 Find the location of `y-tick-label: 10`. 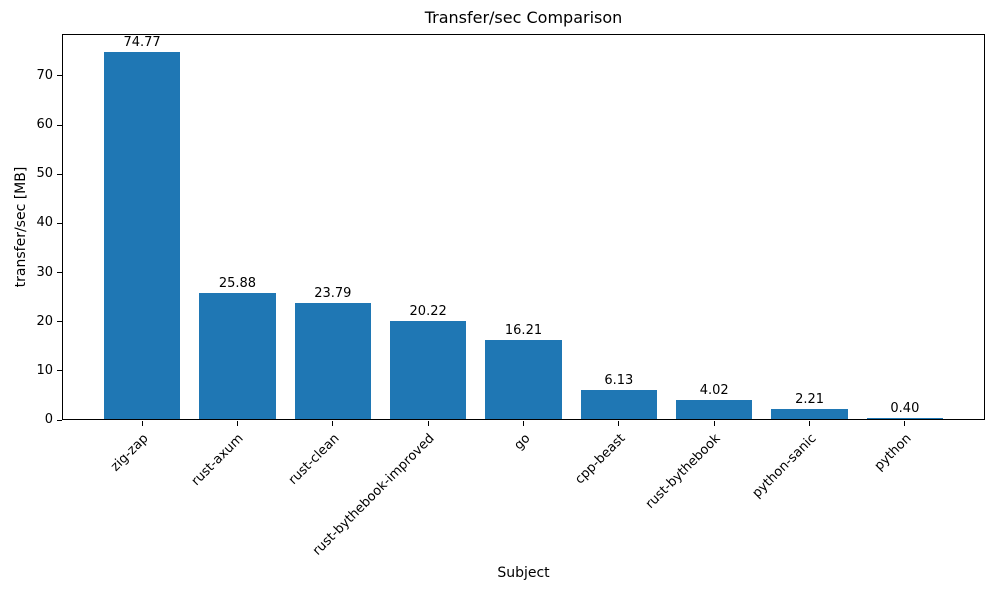

y-tick-label: 10 is located at coordinates (44, 370).